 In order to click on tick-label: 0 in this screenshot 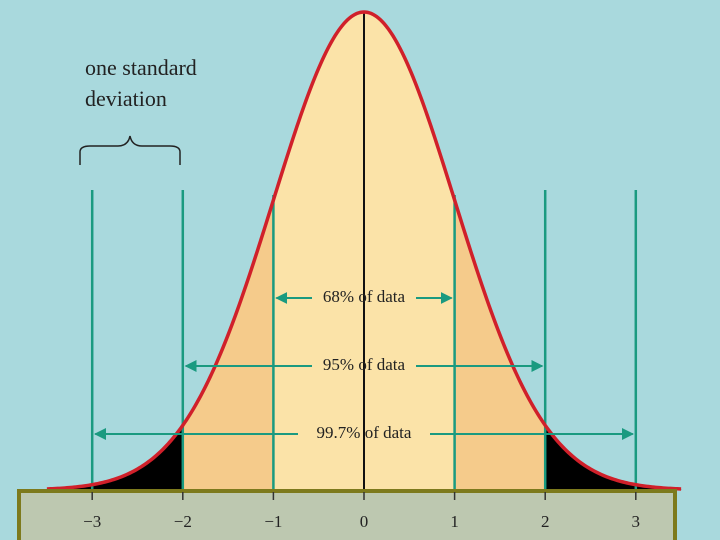, I will do `click(364, 521)`.